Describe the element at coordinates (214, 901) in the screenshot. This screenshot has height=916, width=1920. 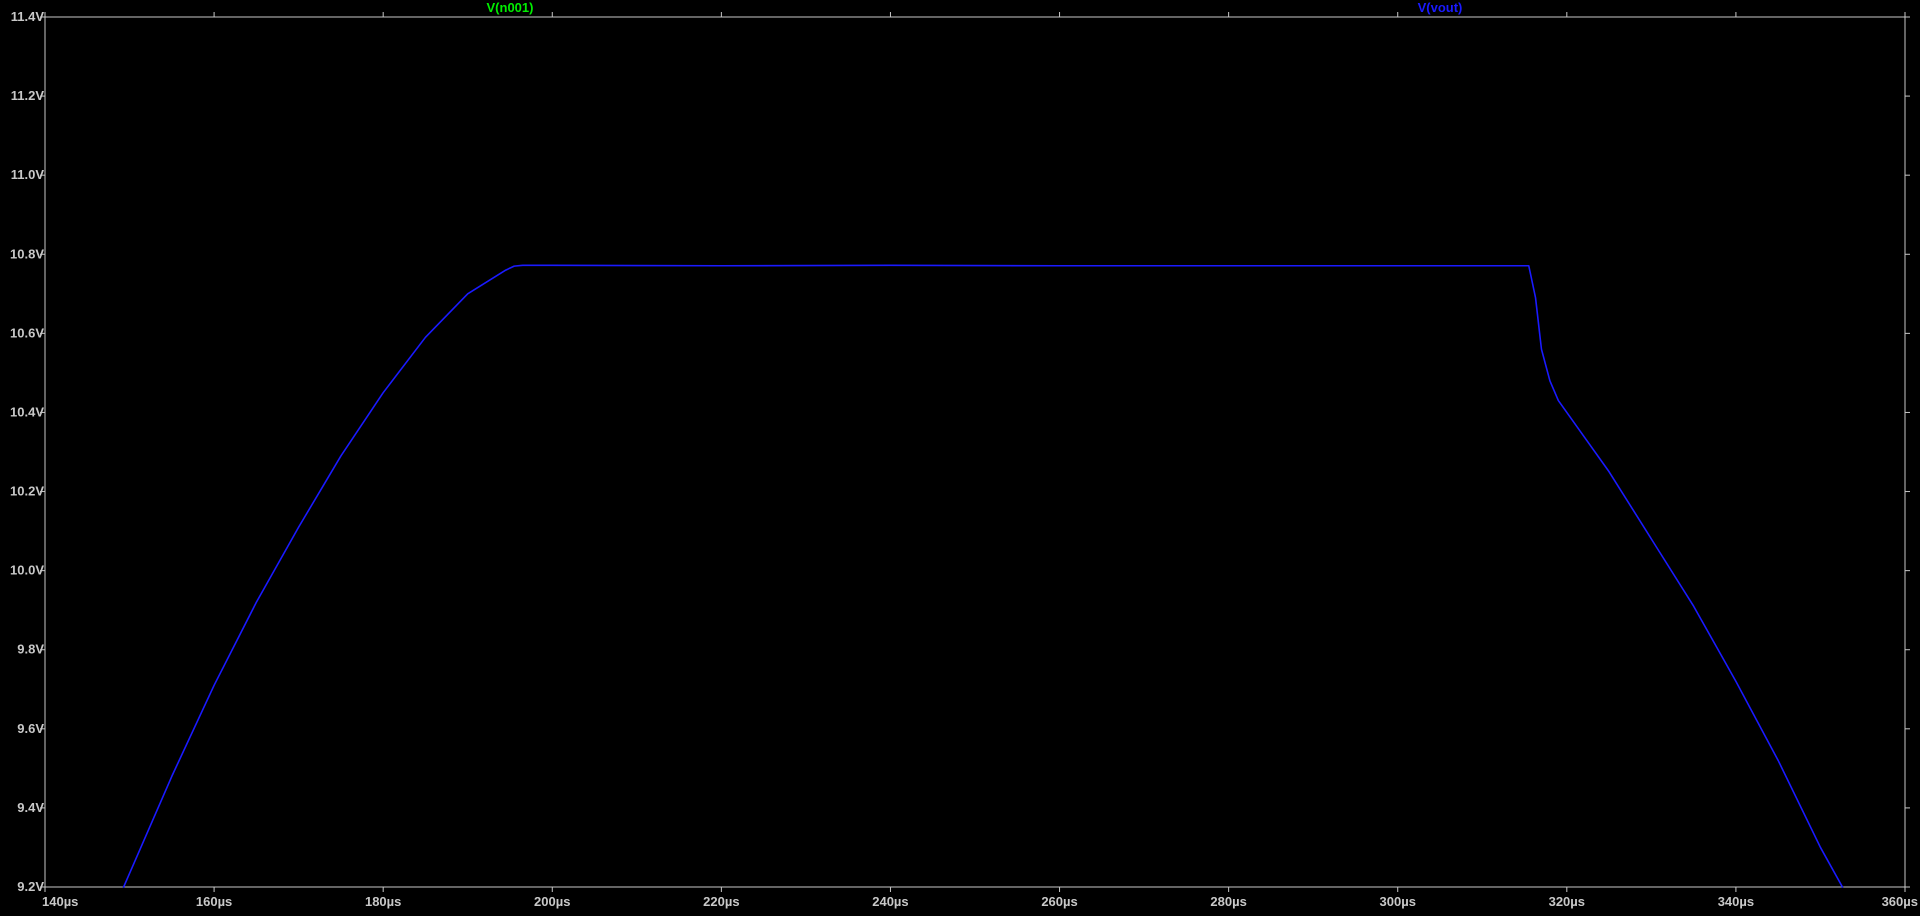
I see `x-tick-label: 160µs` at that location.